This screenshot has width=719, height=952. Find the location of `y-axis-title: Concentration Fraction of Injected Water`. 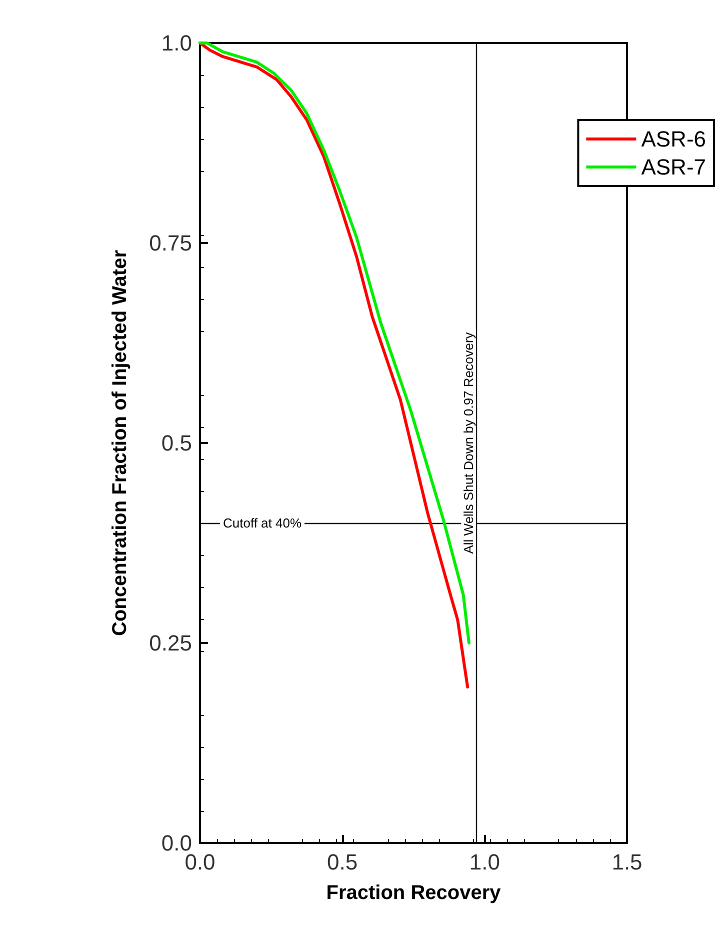

y-axis-title: Concentration Fraction of Injected Water is located at coordinates (120, 443).